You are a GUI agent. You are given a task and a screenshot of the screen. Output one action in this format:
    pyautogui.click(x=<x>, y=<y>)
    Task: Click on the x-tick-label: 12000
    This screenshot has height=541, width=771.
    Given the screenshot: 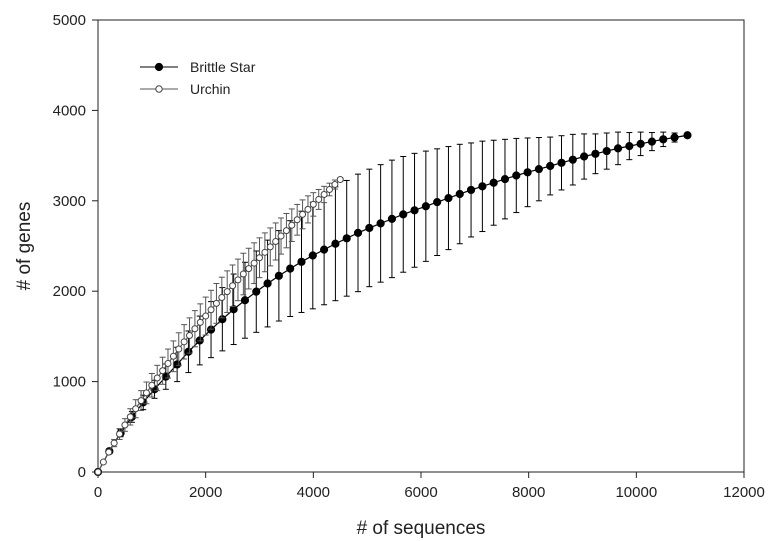 What is the action you would take?
    pyautogui.click(x=744, y=492)
    